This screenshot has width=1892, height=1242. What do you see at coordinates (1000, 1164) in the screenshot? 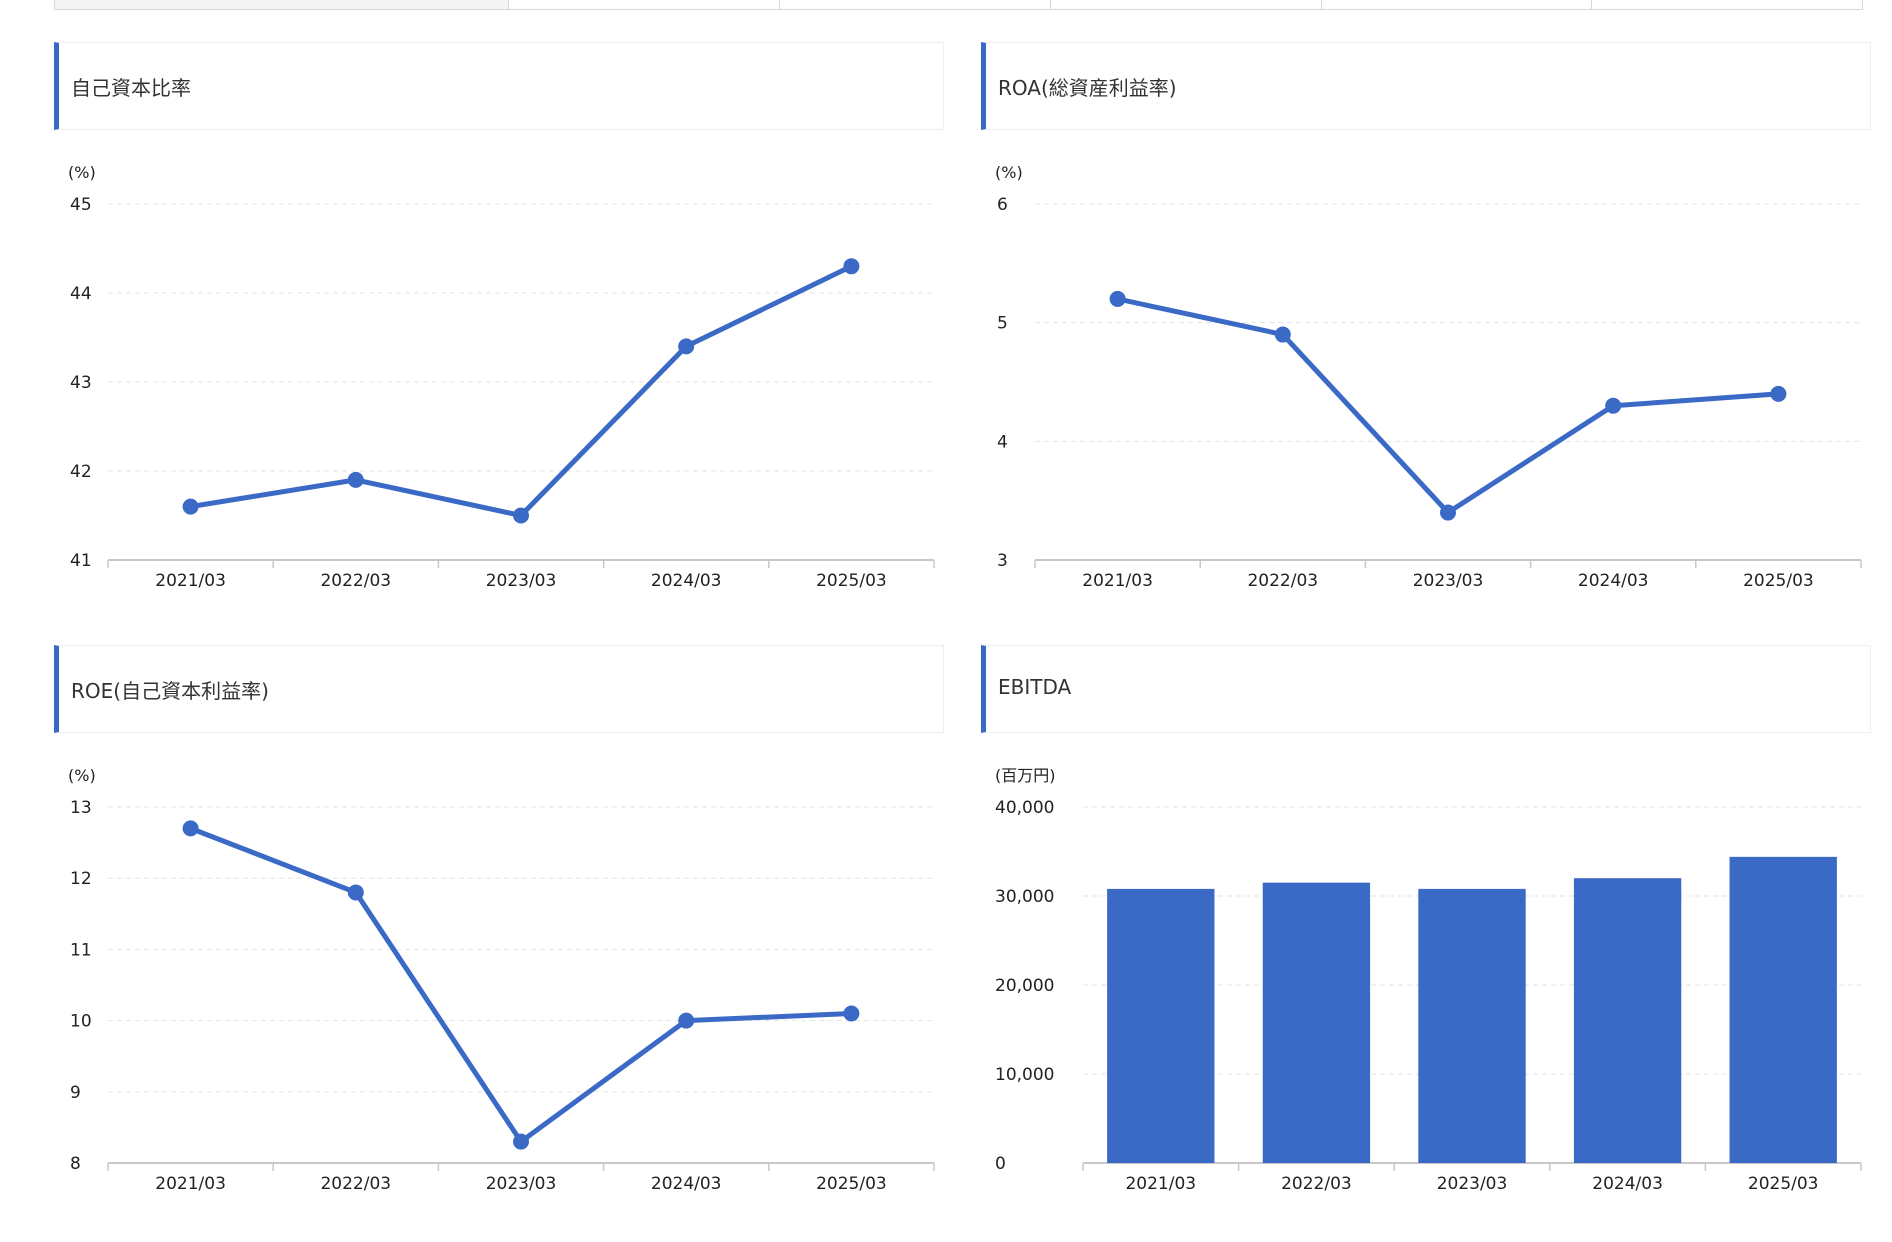
I see `y-tick-label: 0` at bounding box center [1000, 1164].